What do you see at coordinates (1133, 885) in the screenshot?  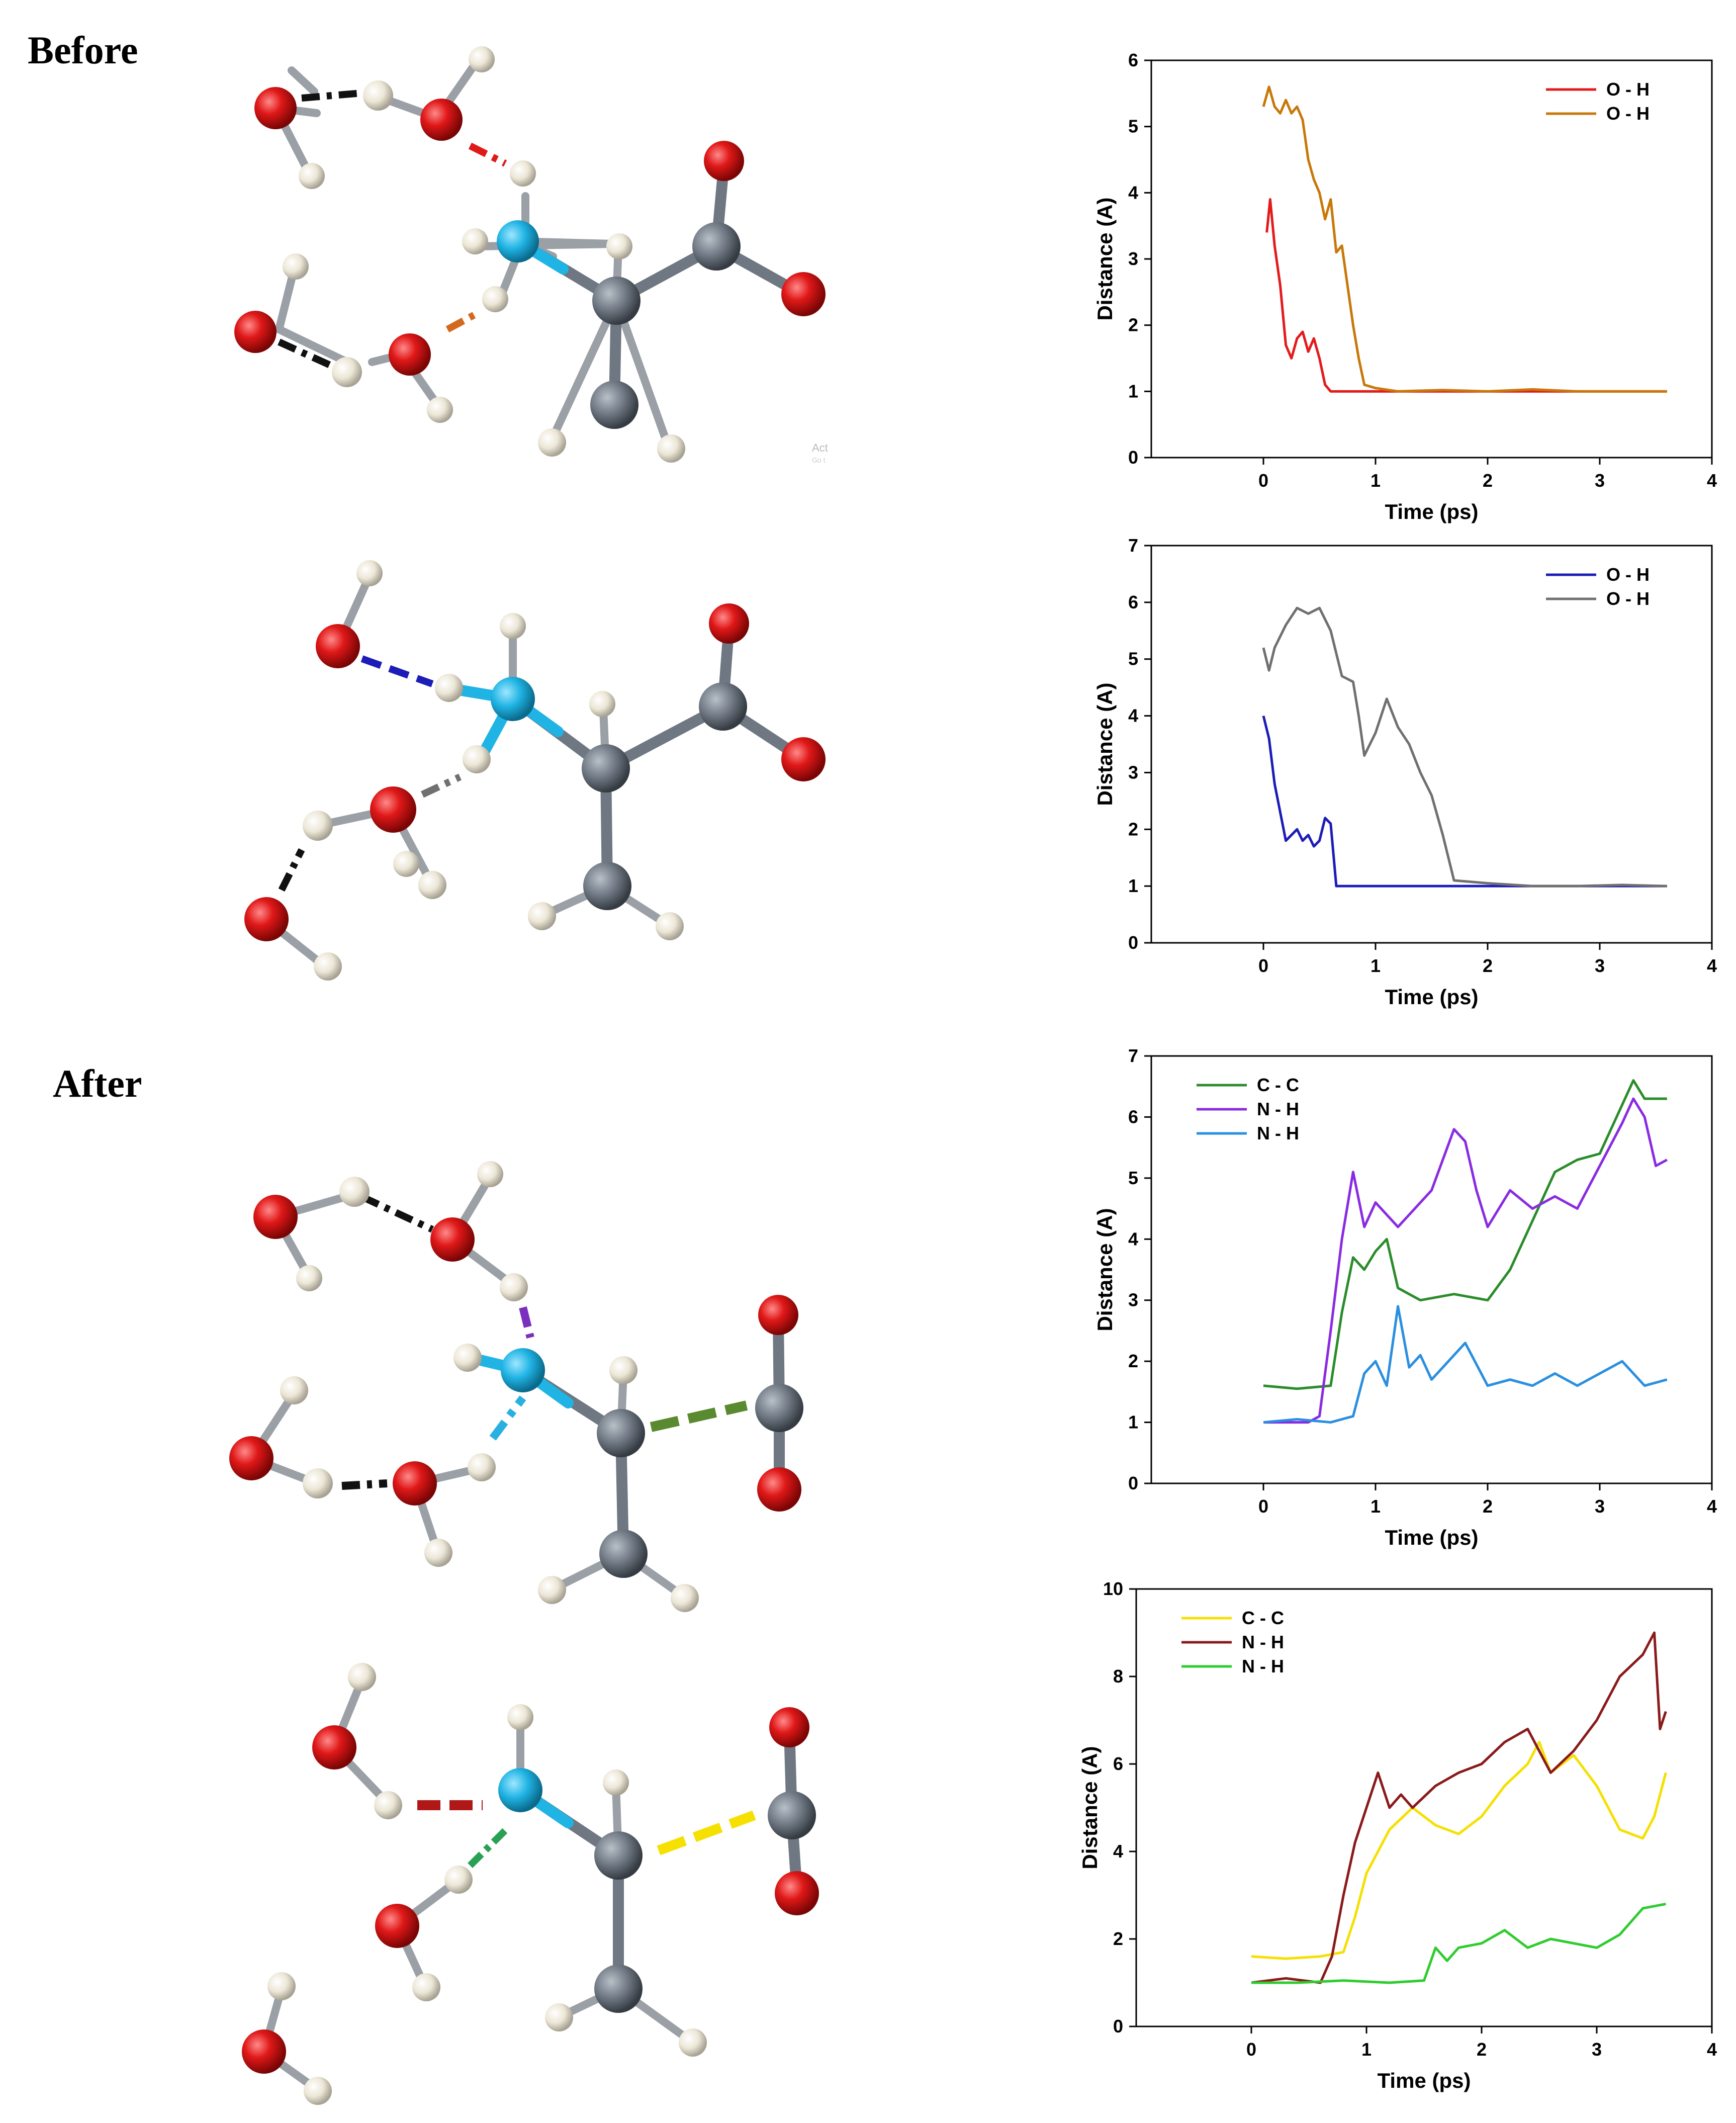 I see `chart-2-y-tick-label: 1` at bounding box center [1133, 885].